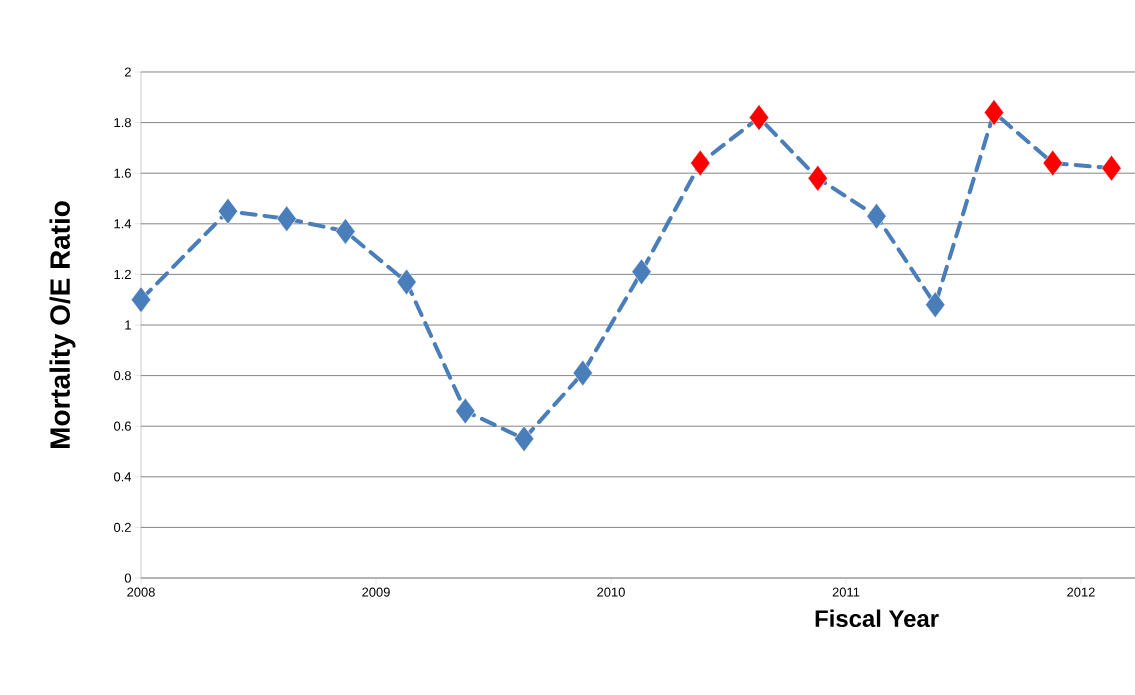 Image resolution: width=1135 pixels, height=695 pixels. I want to click on x-axis-title: Fiscal Year, so click(877, 618).